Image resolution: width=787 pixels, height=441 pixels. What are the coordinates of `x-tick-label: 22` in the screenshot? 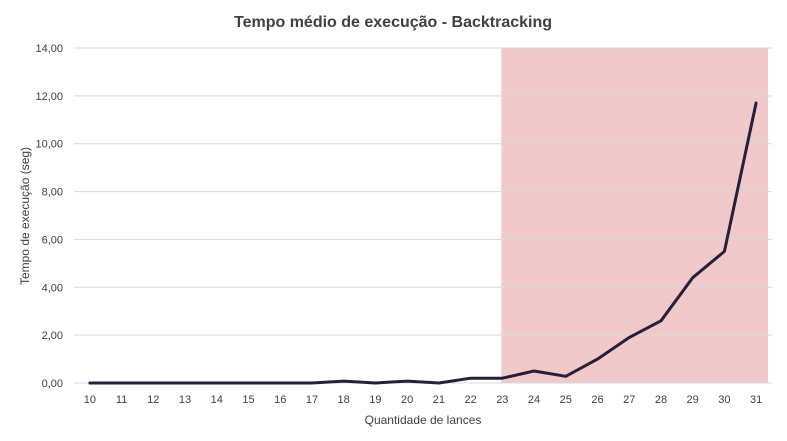 It's located at (470, 400).